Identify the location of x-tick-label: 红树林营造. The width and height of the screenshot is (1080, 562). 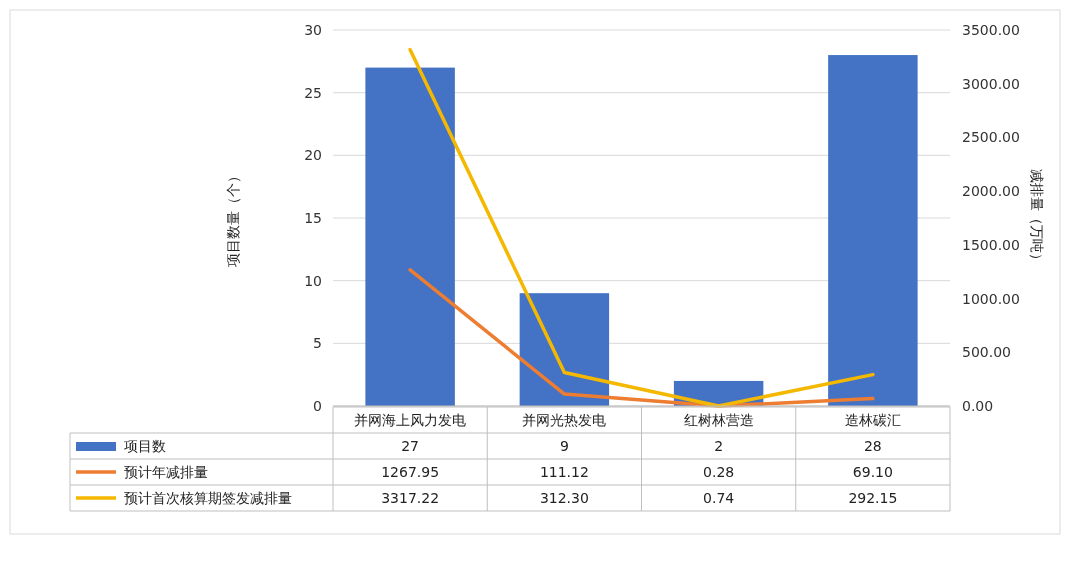
(718, 420).